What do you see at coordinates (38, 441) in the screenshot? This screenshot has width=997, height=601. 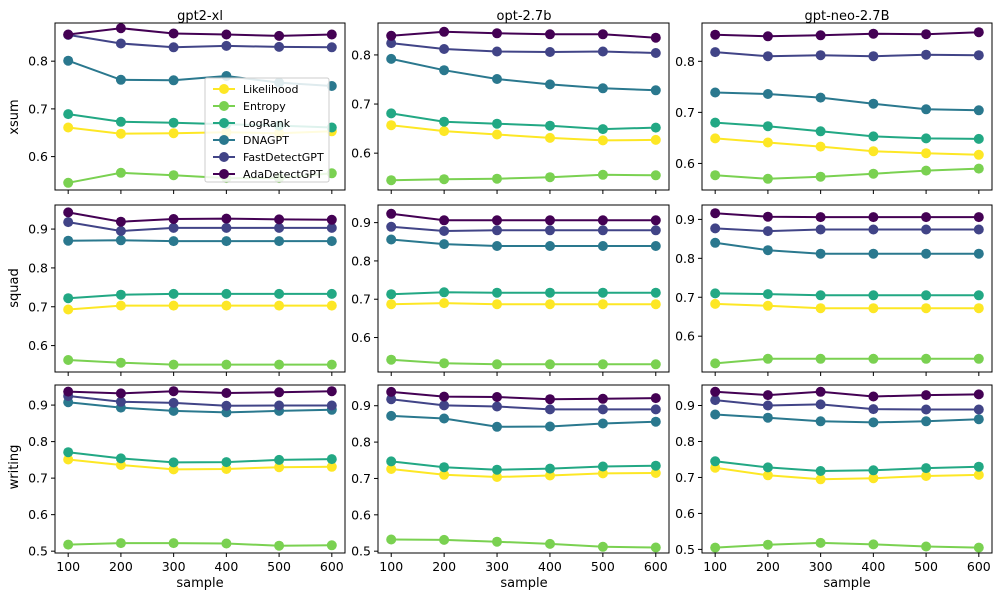 I see `y-tick-label: 0.8` at bounding box center [38, 441].